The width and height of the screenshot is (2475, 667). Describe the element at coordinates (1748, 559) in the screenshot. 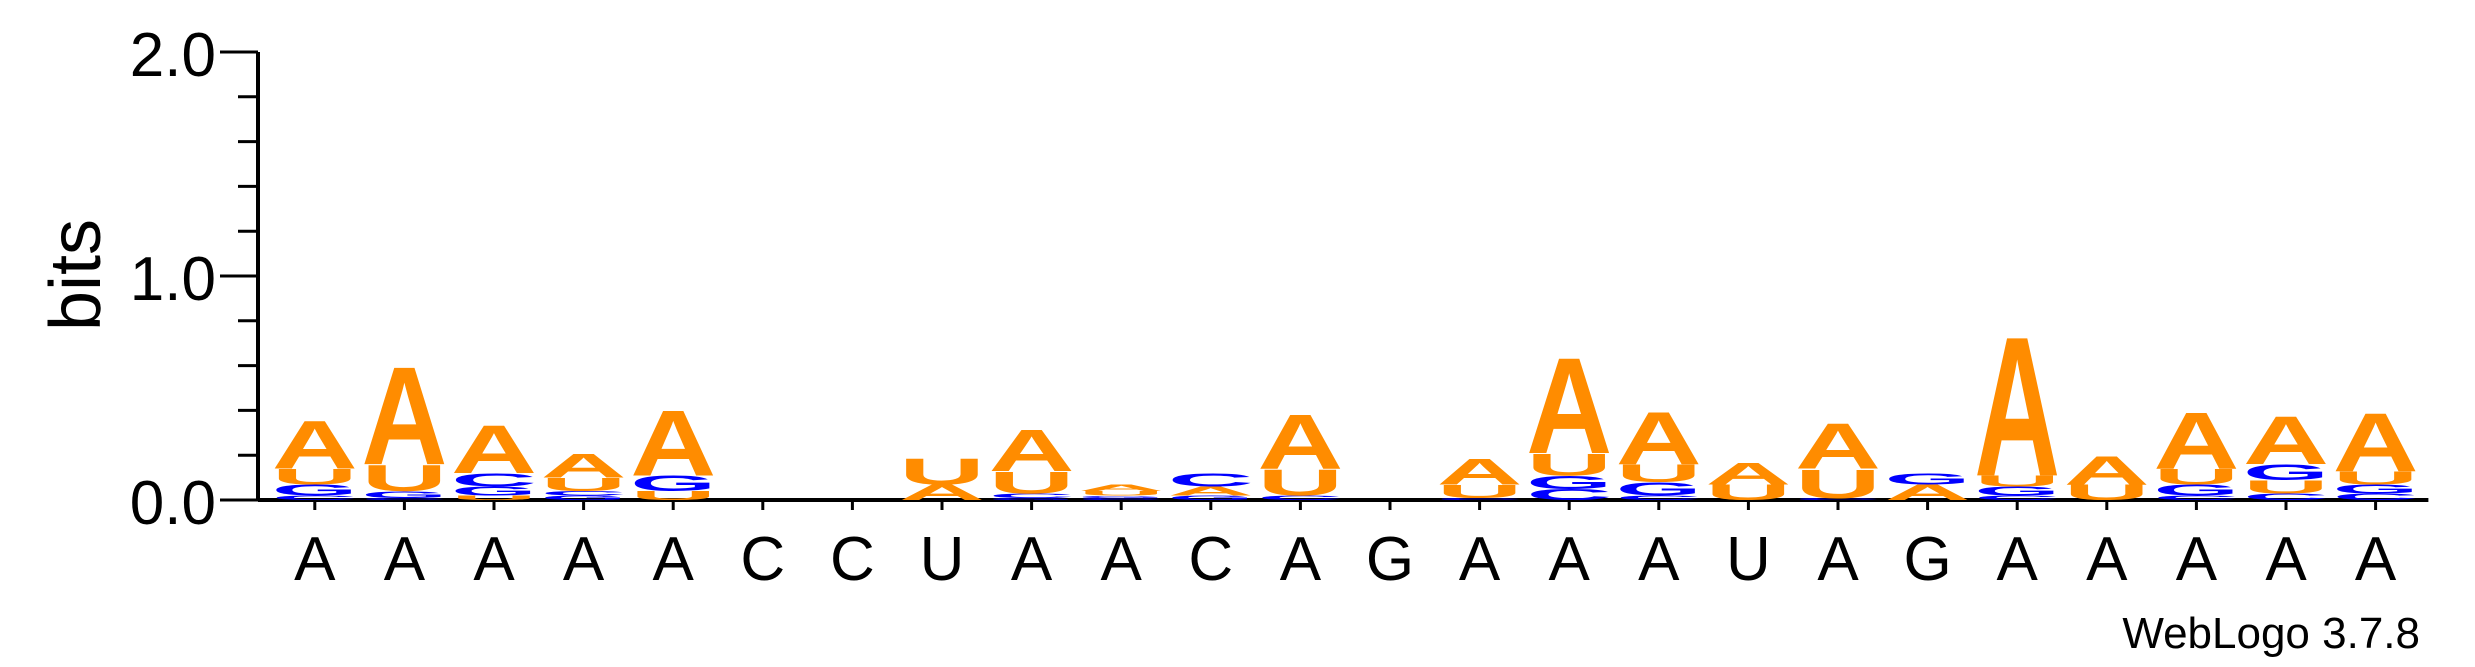

I see `x-tick-label: U` at that location.